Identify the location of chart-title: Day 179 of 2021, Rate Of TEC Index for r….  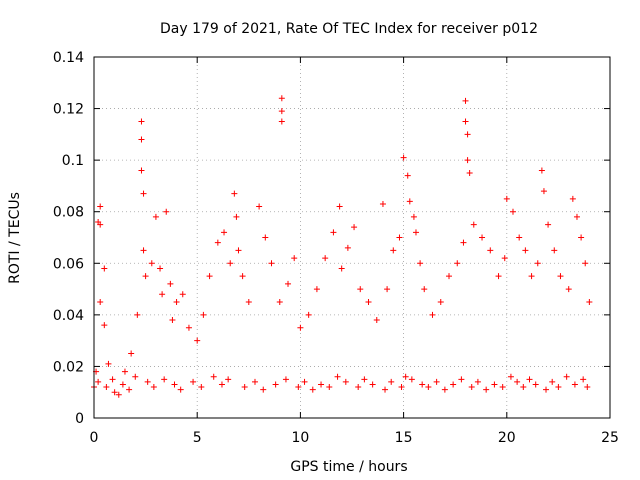
(349, 29).